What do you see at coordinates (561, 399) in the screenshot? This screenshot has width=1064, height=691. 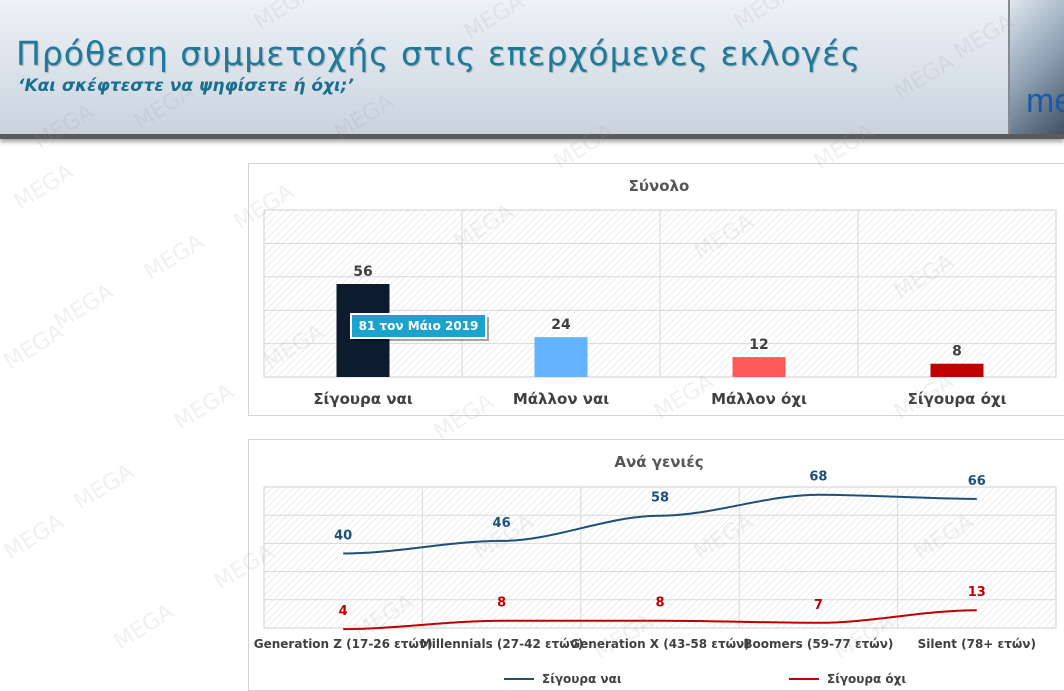 I see `category-label: Μάλλον ναι` at bounding box center [561, 399].